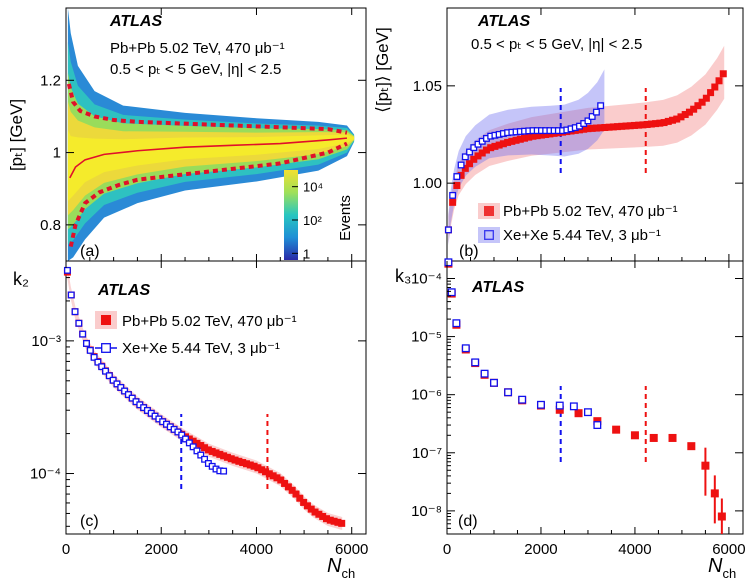 The image size is (747, 585). Describe the element at coordinates (341, 568) in the screenshot. I see `panel-c-xlabel: Nch` at that location.